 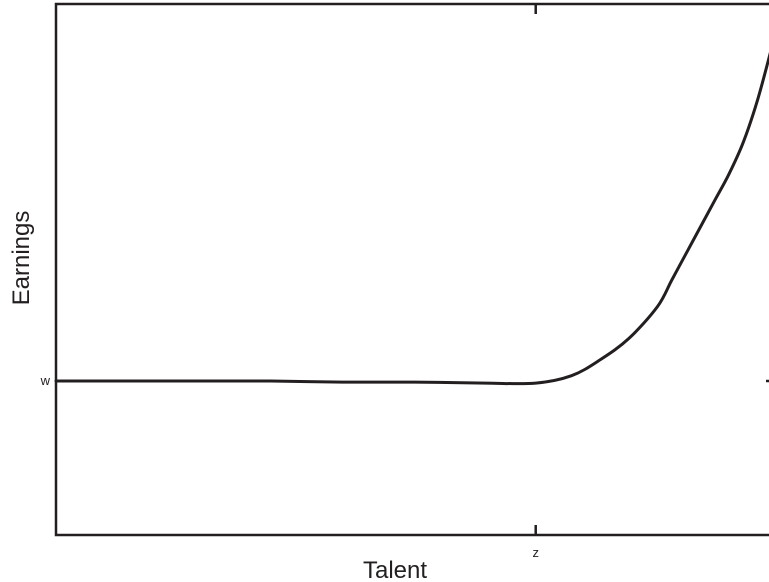 I want to click on x-axis-label: Talent, so click(x=395, y=569).